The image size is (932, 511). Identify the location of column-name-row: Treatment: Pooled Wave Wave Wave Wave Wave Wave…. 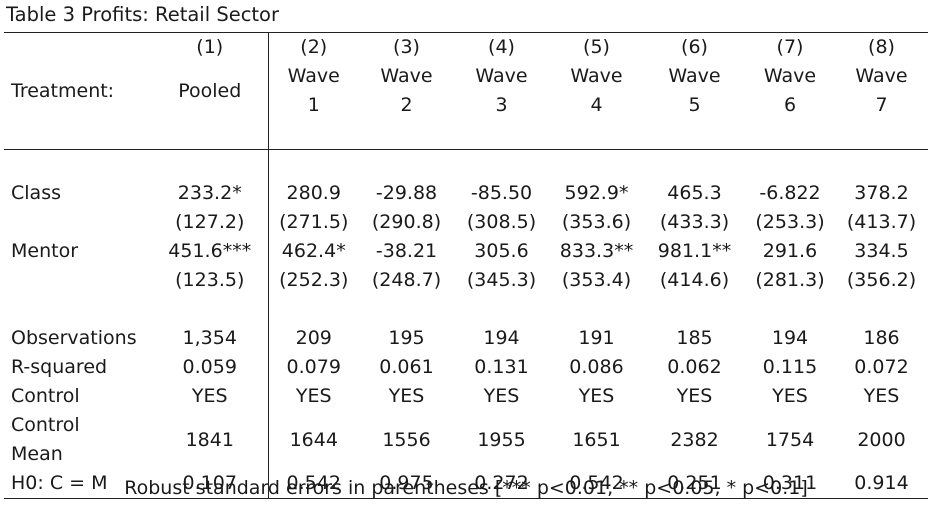
(466, 82).